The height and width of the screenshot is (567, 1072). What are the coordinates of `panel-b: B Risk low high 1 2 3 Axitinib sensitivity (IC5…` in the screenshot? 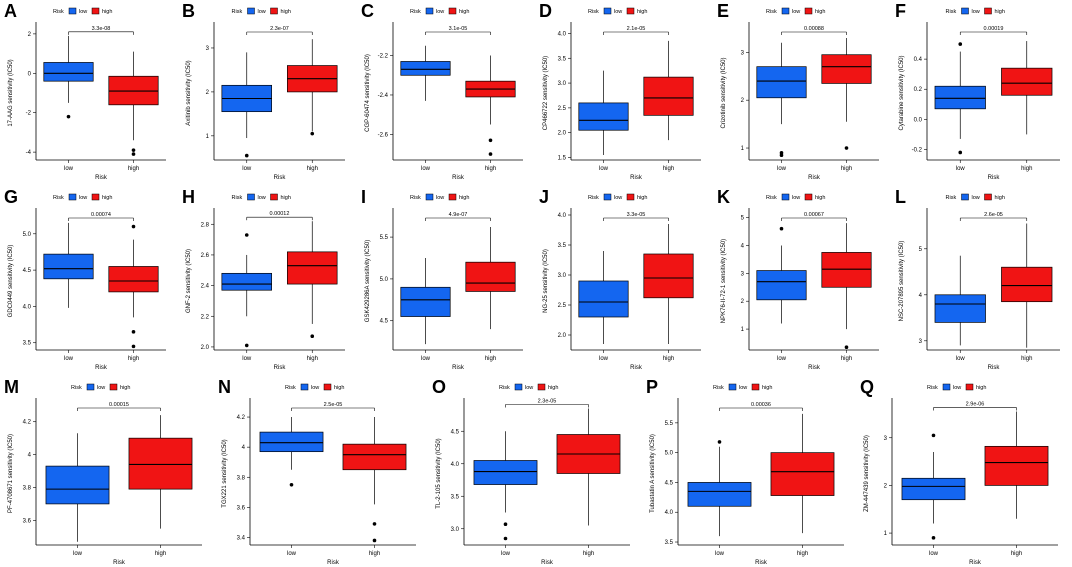 It's located at (263, 91).